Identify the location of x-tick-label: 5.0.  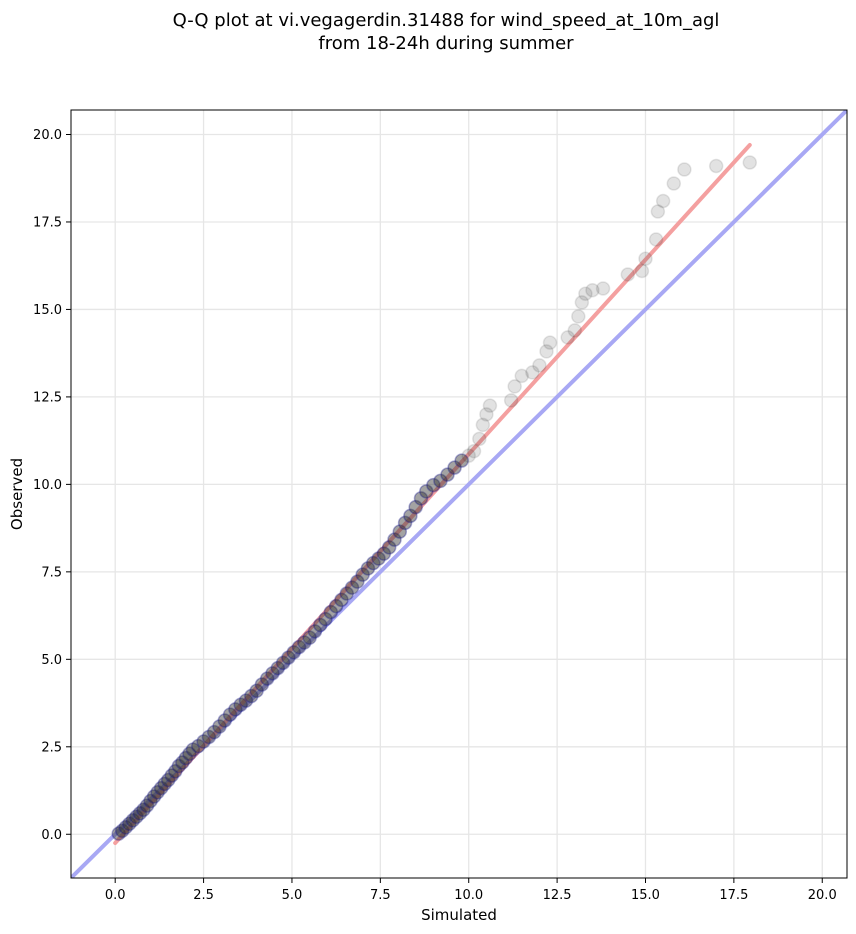
(292, 895).